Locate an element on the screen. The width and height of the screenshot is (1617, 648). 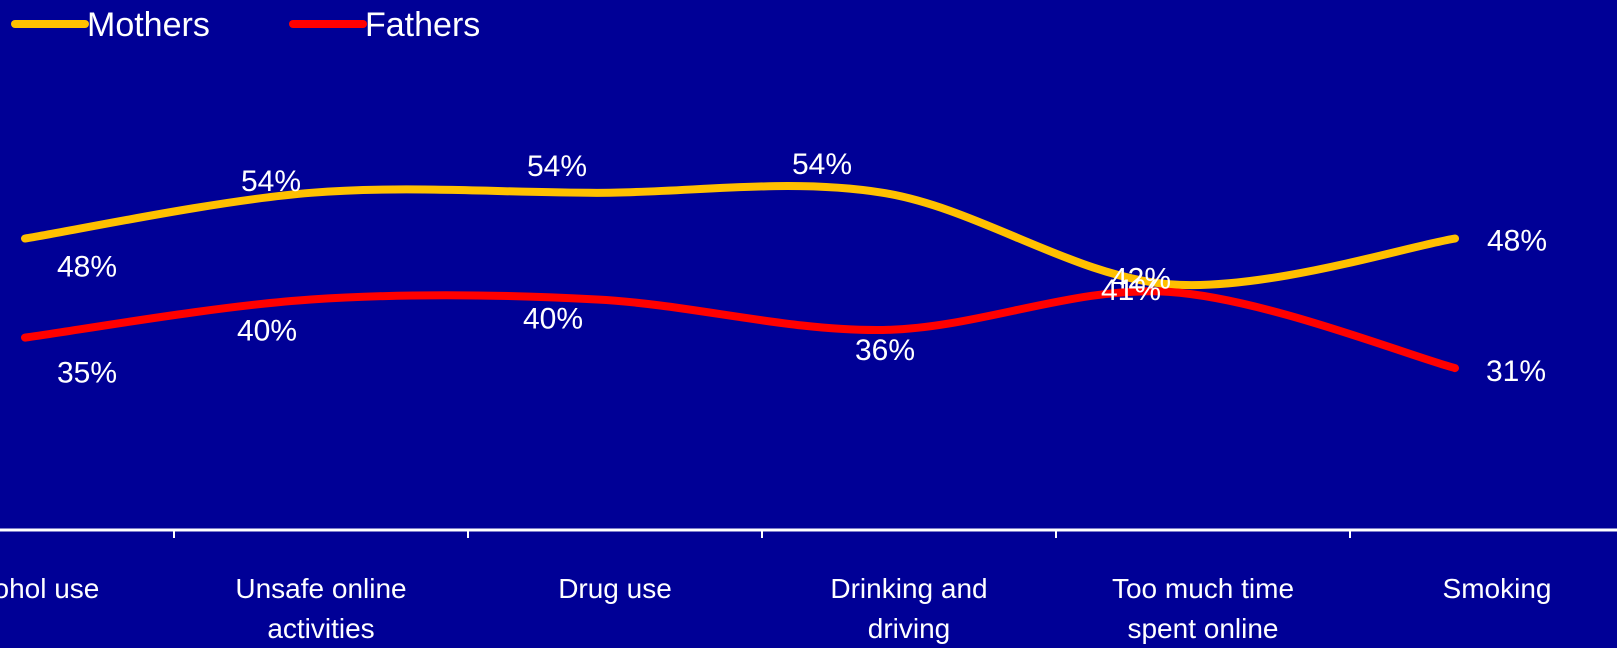
x-tick-label: Unsafe online activities is located at coordinates (320, 608).